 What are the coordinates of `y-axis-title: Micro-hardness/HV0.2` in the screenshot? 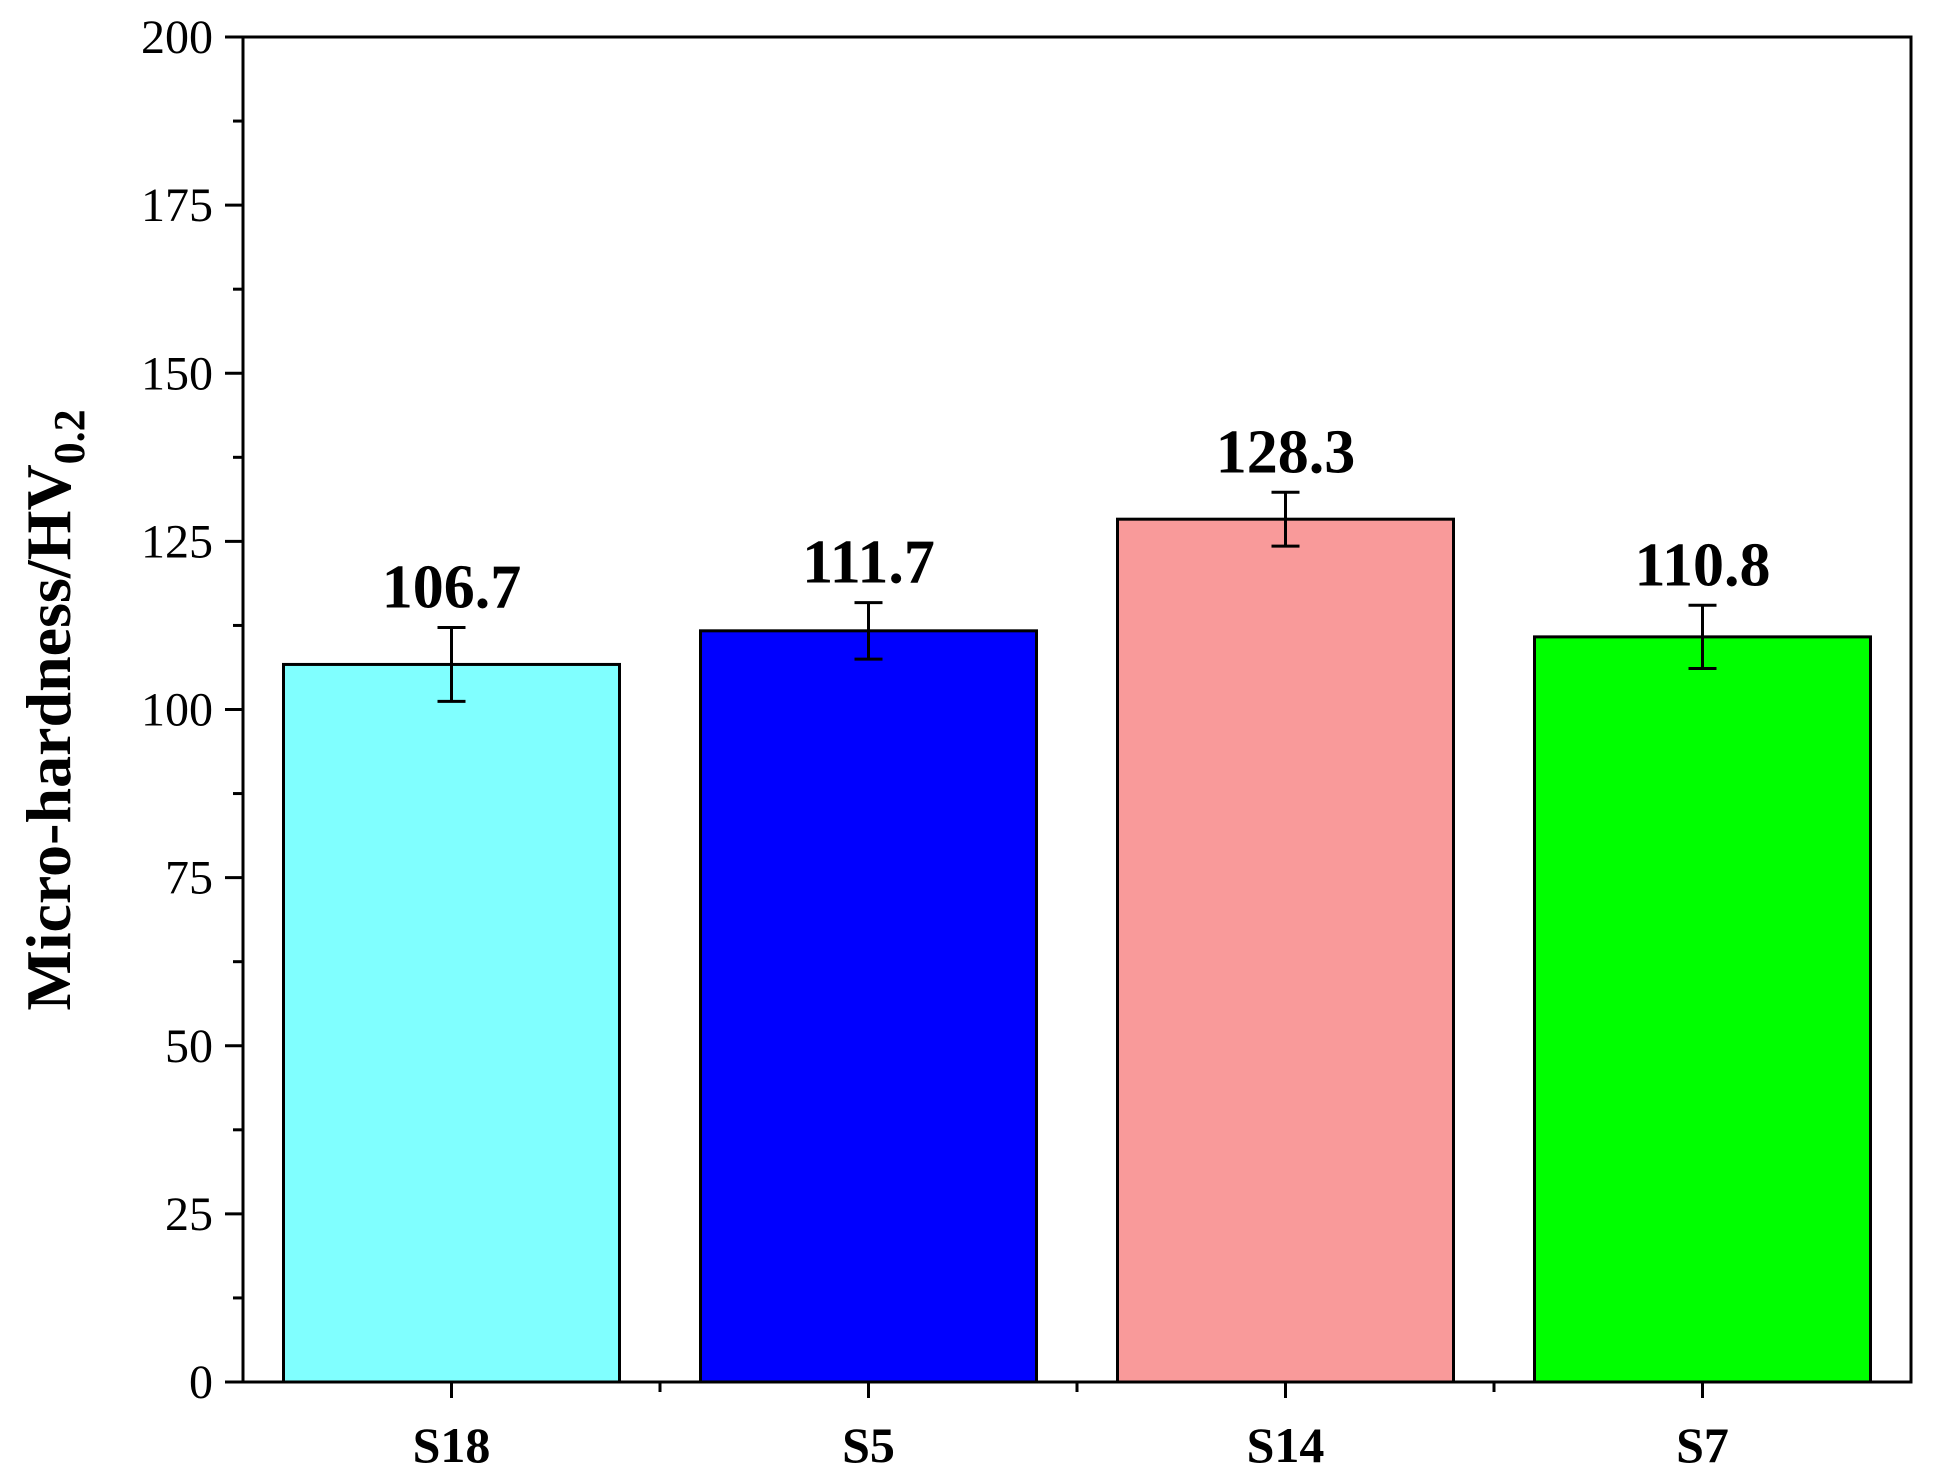 It's located at (53, 709).